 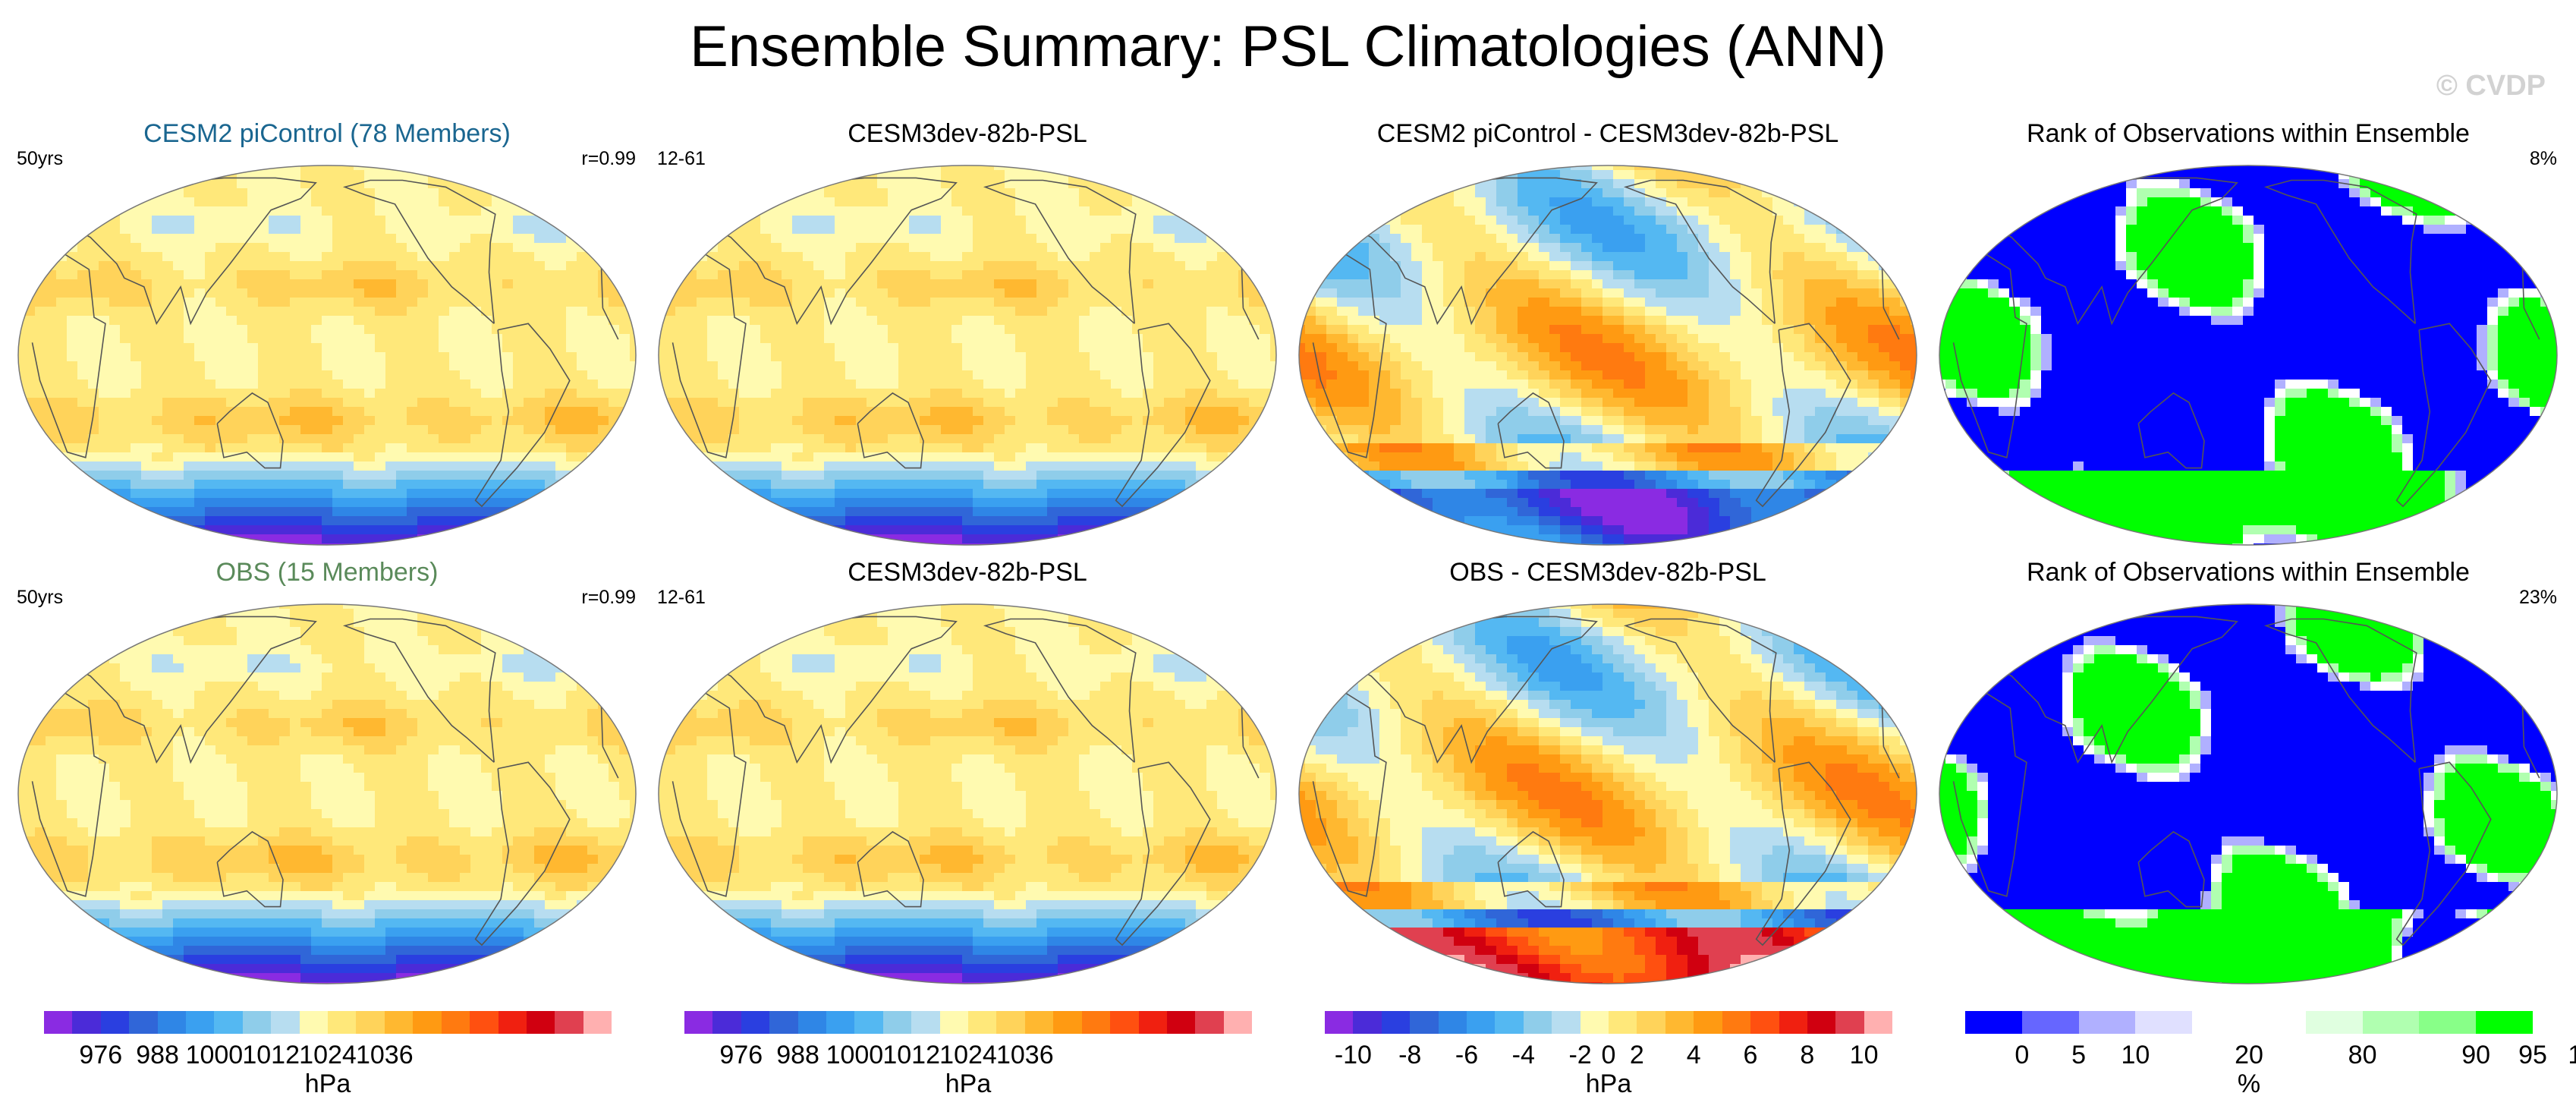 I want to click on colorbar-tick-label: 6, so click(x=1751, y=1055).